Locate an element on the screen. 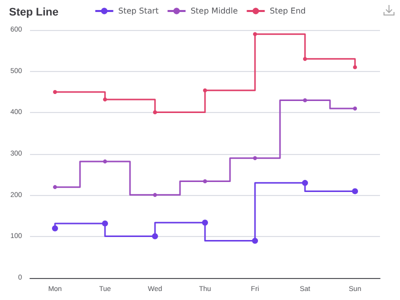  legend-label: Step Start is located at coordinates (138, 11).